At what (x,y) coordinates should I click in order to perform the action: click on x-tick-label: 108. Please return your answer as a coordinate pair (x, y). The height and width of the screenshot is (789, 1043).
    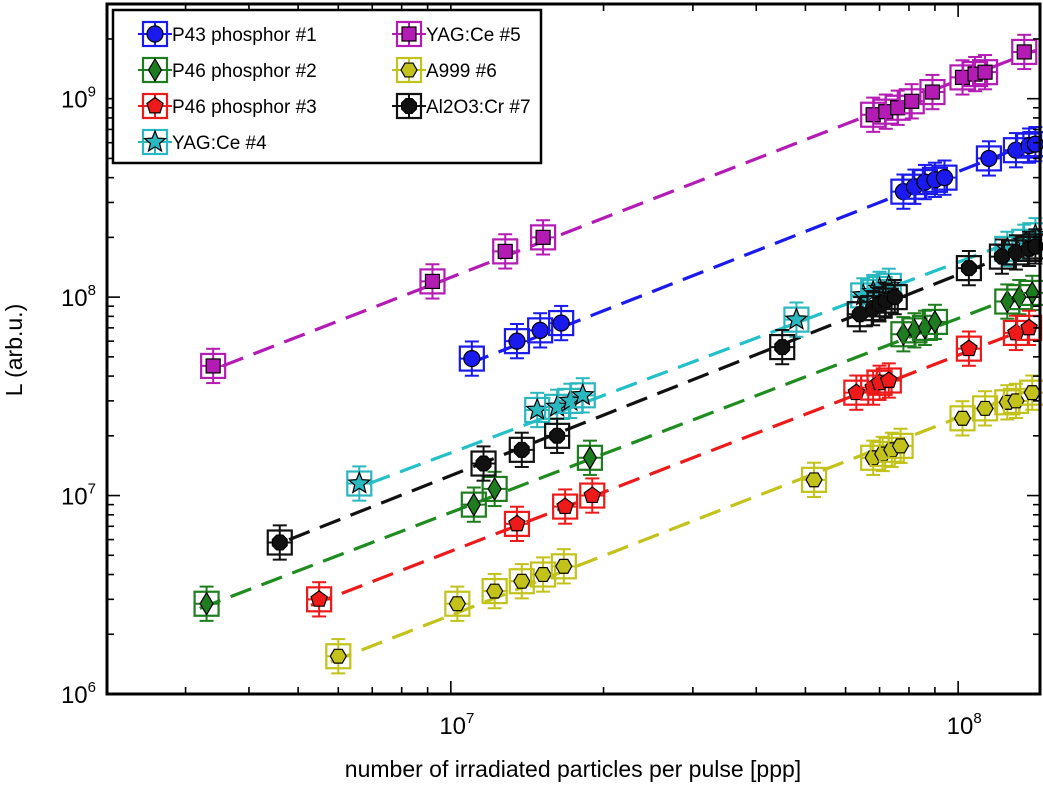
    Looking at the image, I should click on (964, 725).